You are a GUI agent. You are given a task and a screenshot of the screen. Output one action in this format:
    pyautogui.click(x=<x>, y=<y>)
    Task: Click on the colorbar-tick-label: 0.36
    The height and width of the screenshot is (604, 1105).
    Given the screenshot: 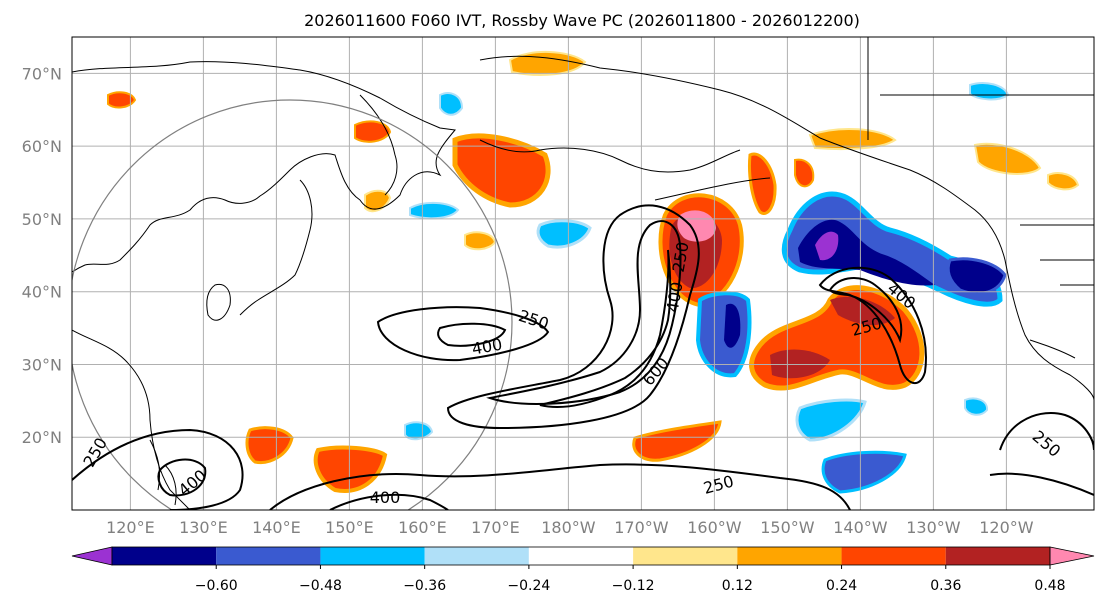 What is the action you would take?
    pyautogui.click(x=945, y=586)
    